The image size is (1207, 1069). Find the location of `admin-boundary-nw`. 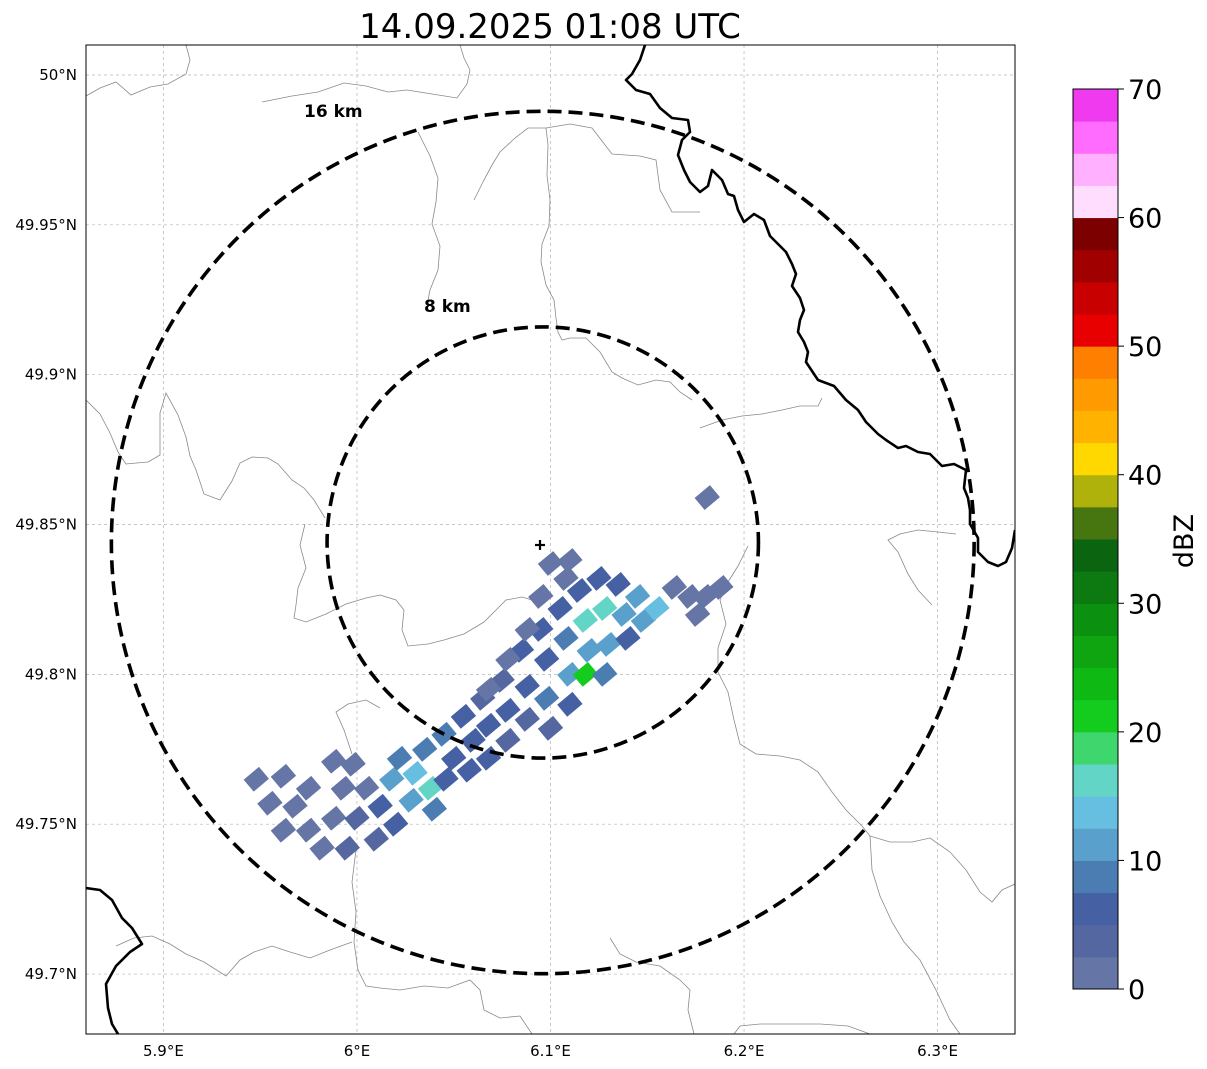

admin-boundary-nw is located at coordinates (138, 71).